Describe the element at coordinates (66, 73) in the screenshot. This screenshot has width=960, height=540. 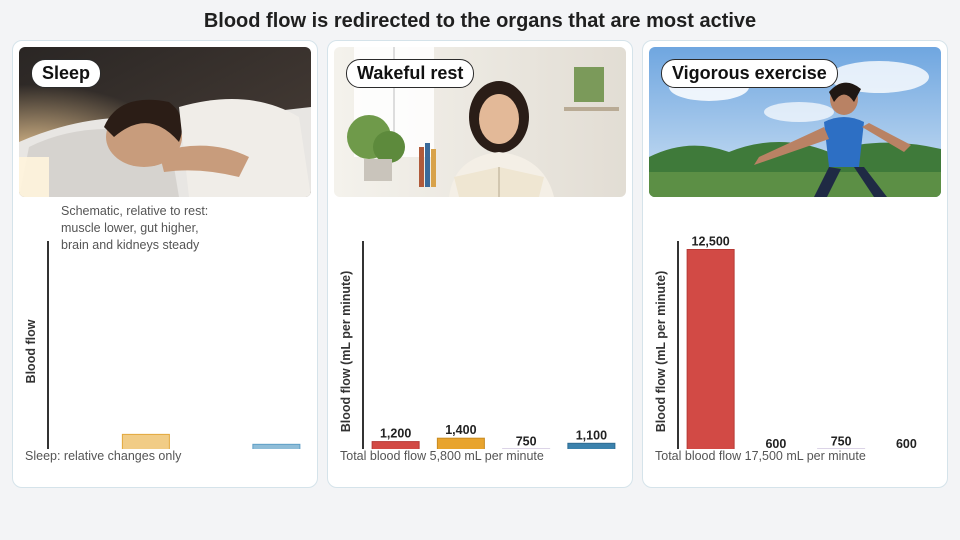
I see `panel-label: Sleep` at that location.